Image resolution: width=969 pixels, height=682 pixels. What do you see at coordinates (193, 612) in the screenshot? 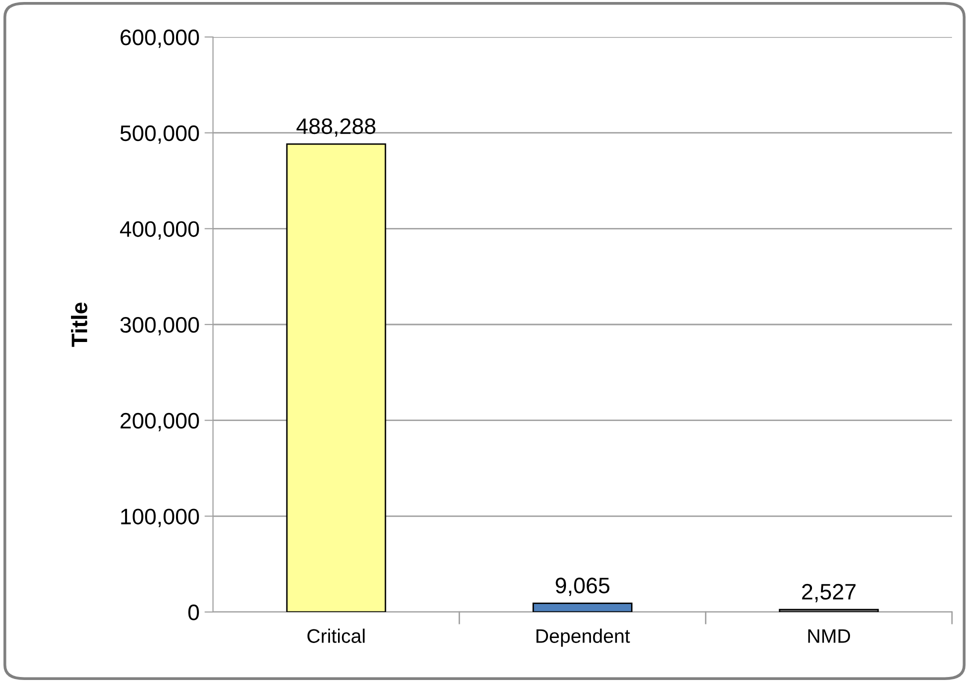
I see `y-tick-label: 0` at bounding box center [193, 612].